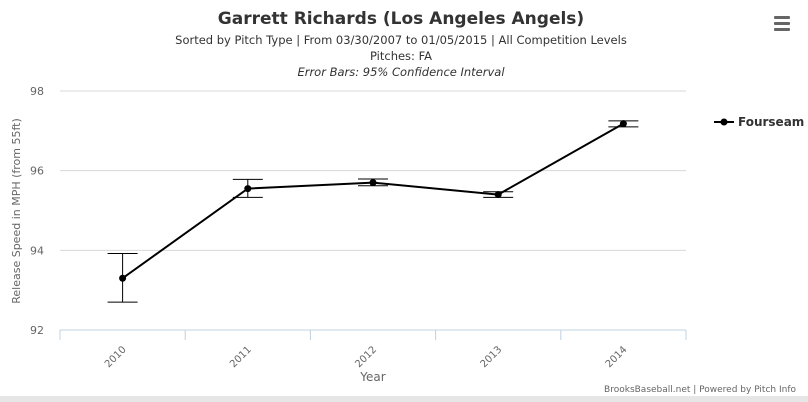  What do you see at coordinates (366, 357) in the screenshot?
I see `x-tick-label: 2012` at bounding box center [366, 357].